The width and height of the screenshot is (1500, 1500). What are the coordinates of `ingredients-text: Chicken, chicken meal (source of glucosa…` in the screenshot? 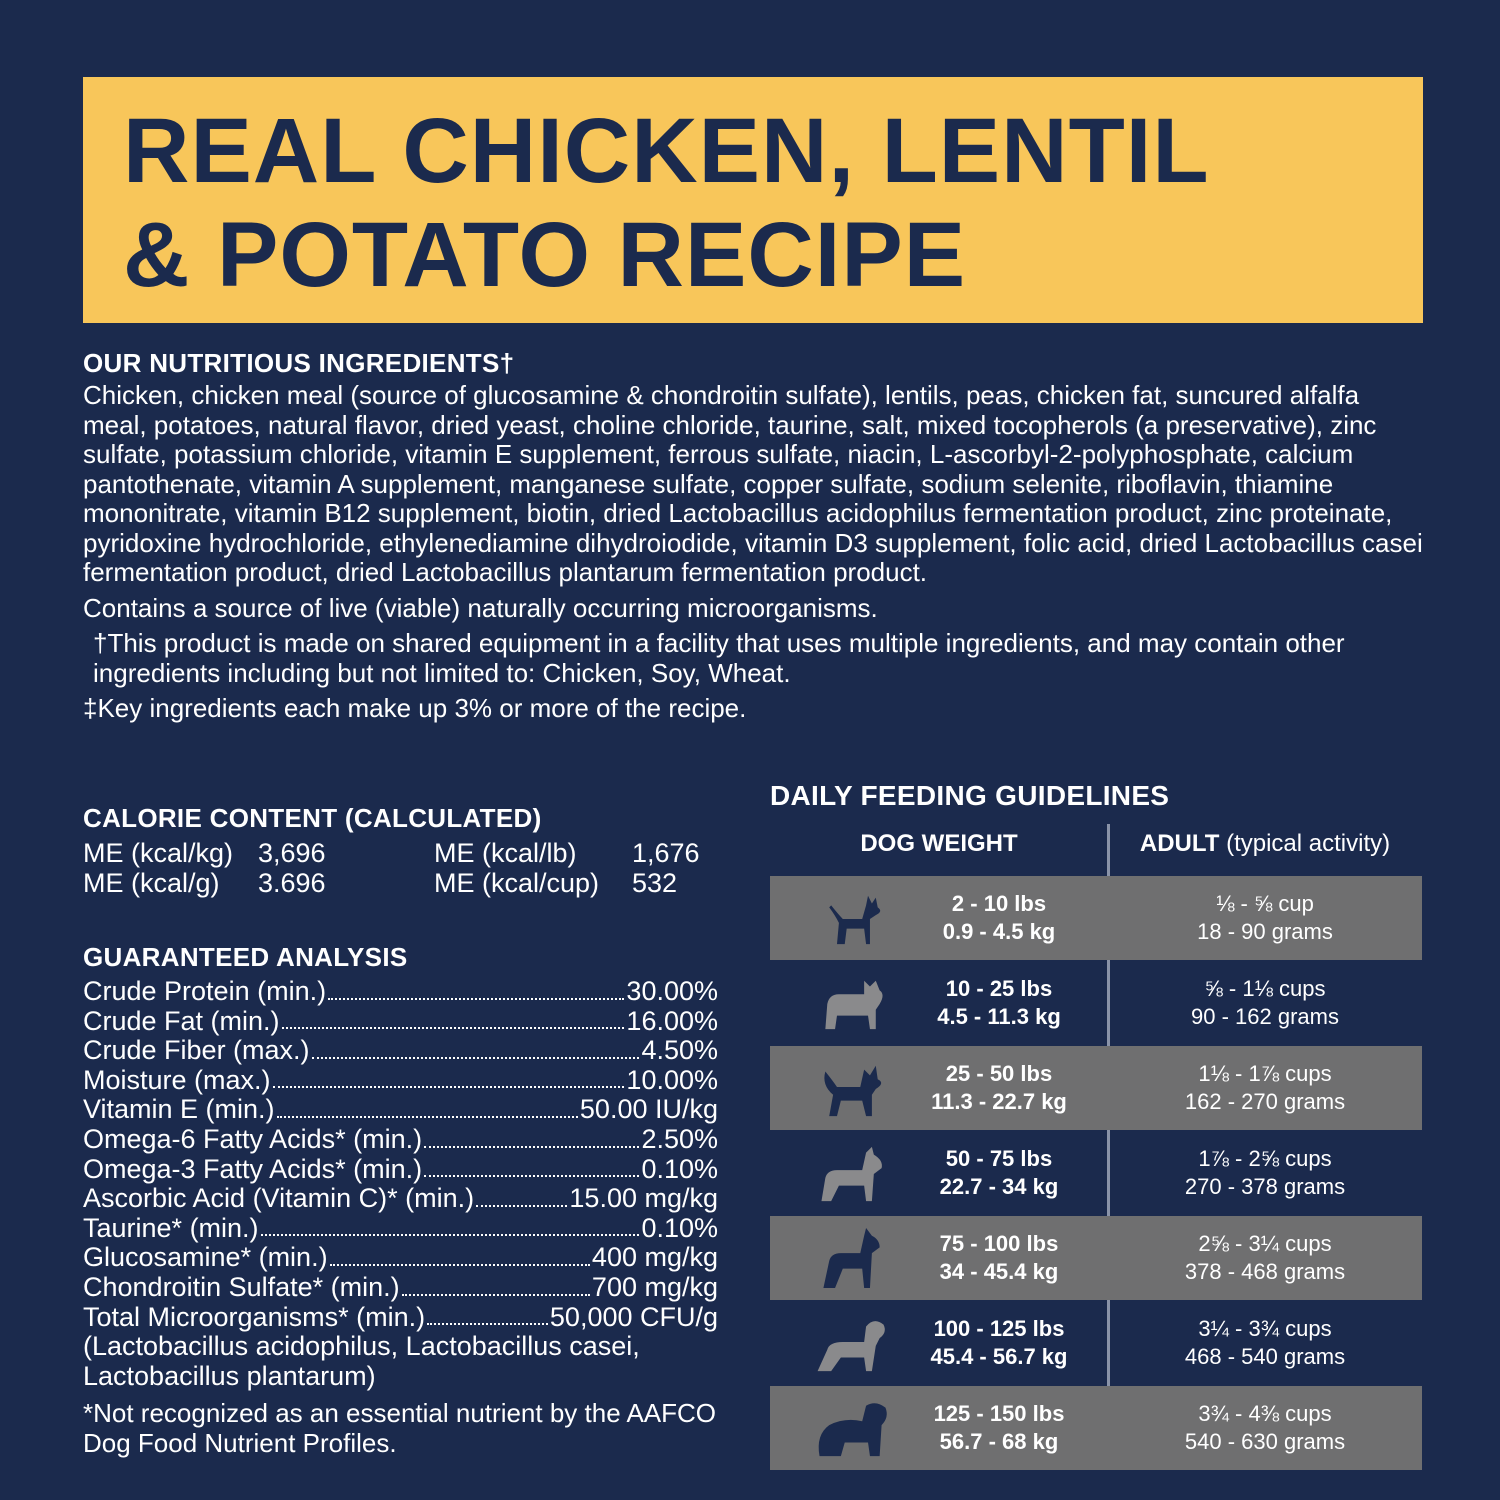 It's located at (753, 483).